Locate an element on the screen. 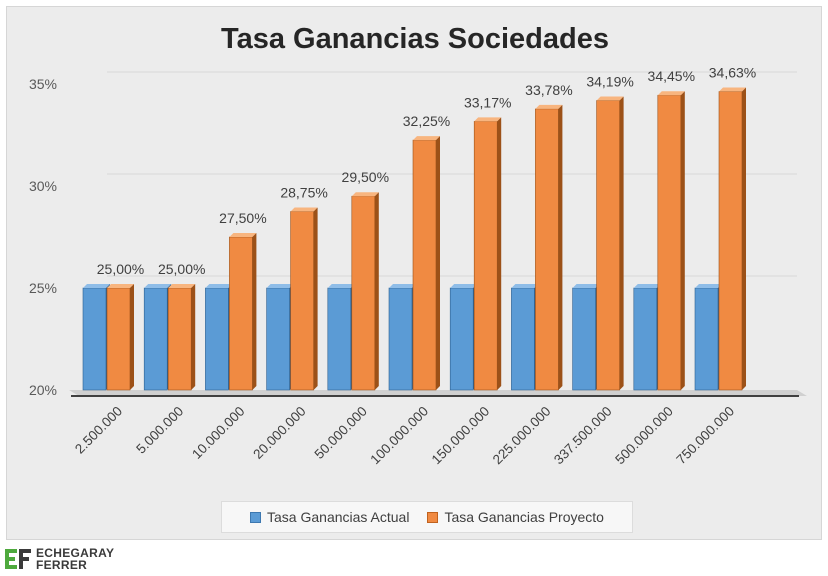  legend-item-actual: Tasa Ganancias Actual is located at coordinates (329, 517).